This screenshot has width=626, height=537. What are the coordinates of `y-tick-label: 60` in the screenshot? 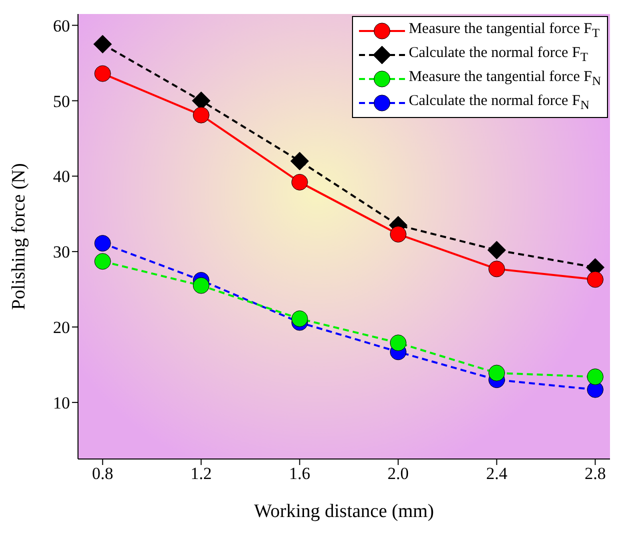 It's located at (61, 26).